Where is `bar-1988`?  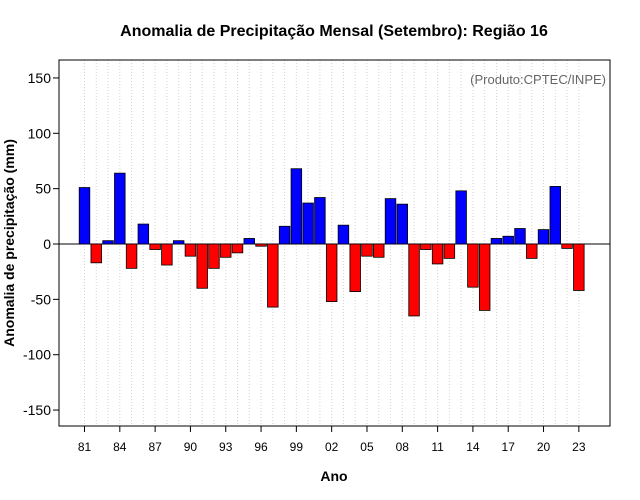 bar-1988 is located at coordinates (167, 254).